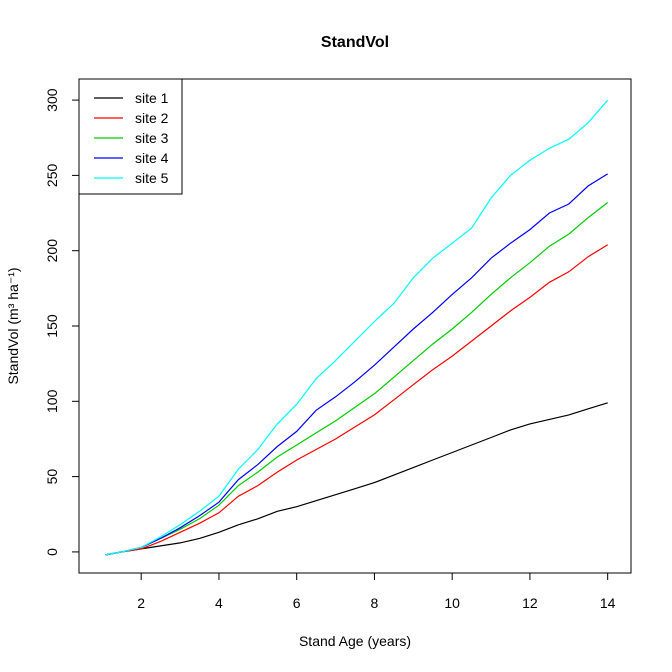 The image size is (672, 672). I want to click on x-tick-label: 6, so click(297, 603).